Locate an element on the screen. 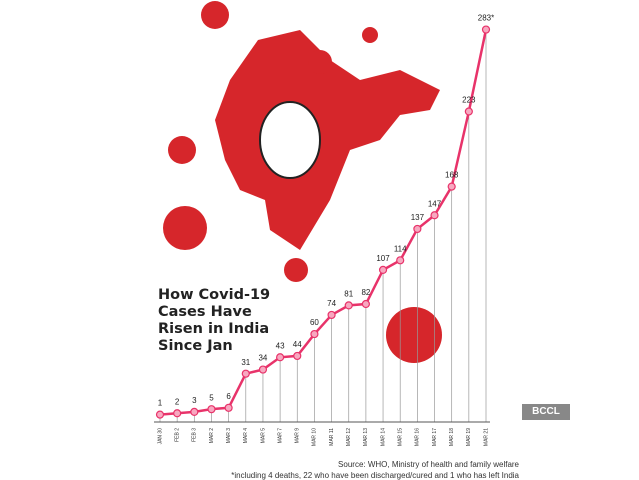  data-label: 107 is located at coordinates (383, 258).